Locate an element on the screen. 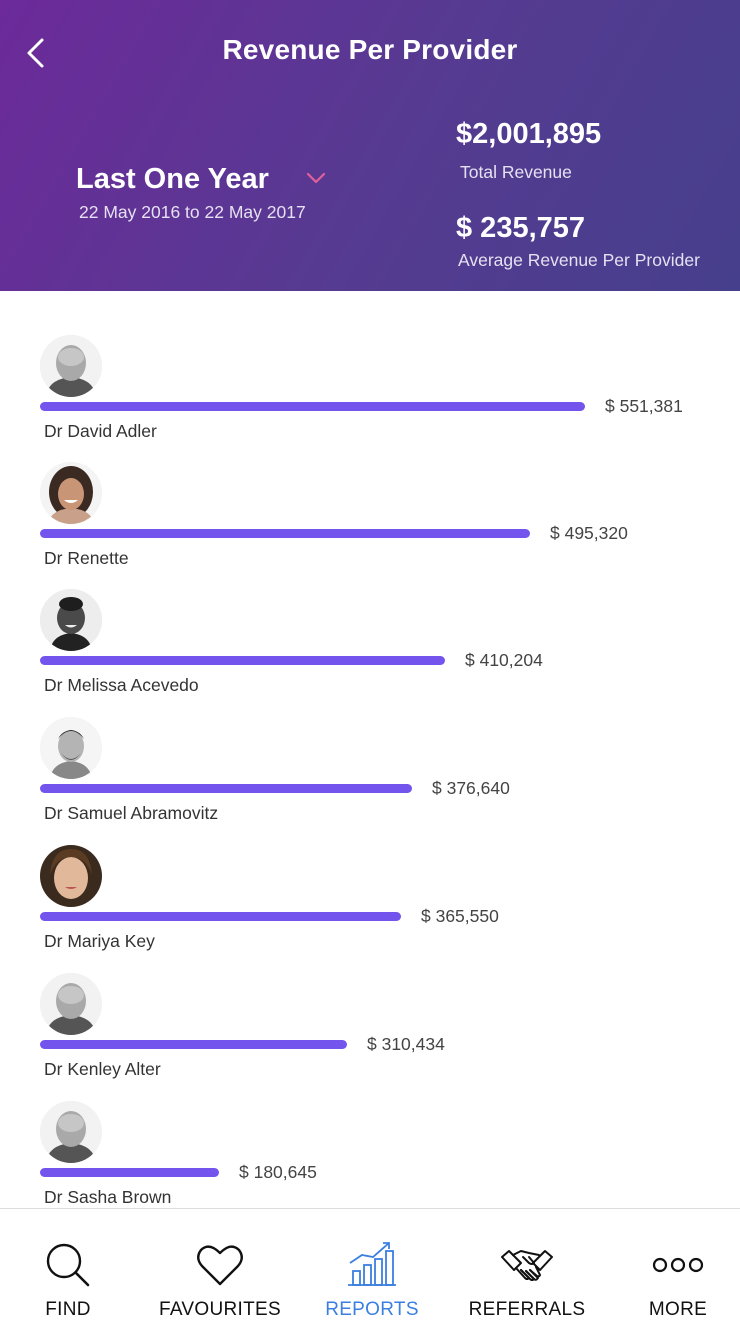 The image size is (740, 1334). provider-row: $ 365,550 Dr Mariya Key is located at coordinates (370, 909).